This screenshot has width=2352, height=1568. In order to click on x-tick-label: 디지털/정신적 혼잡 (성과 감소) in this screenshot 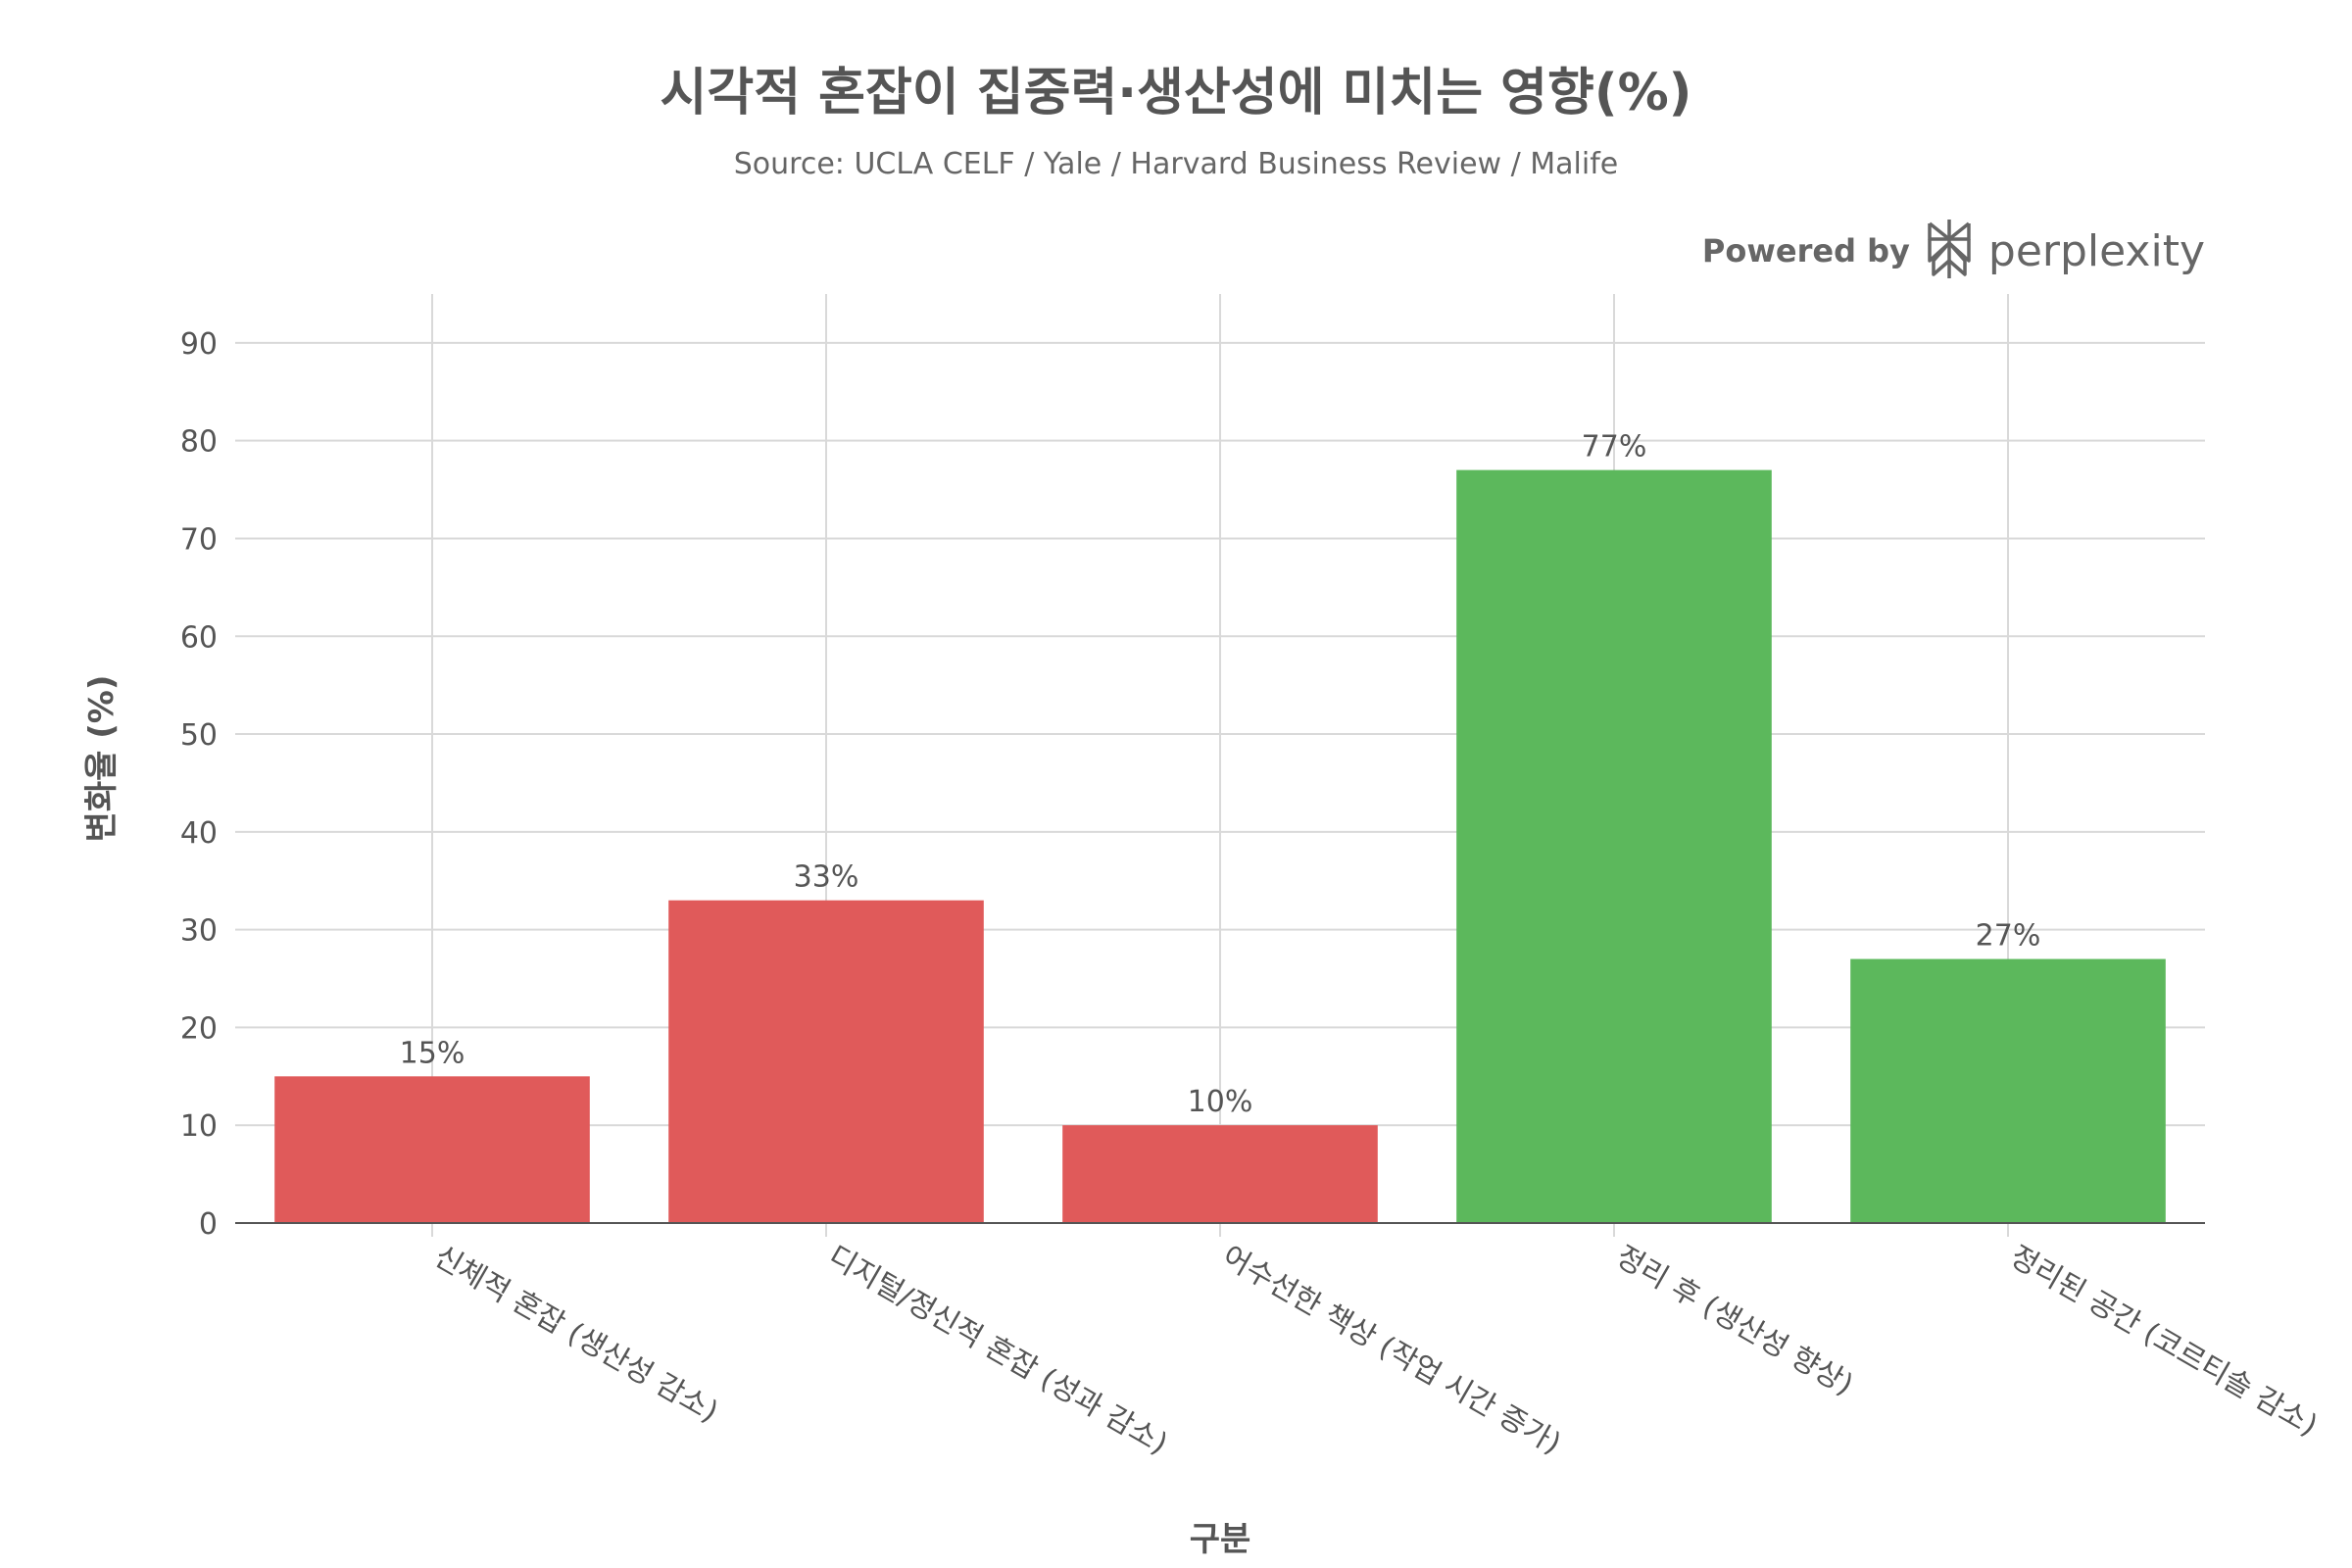, I will do `click(997, 1351)`.